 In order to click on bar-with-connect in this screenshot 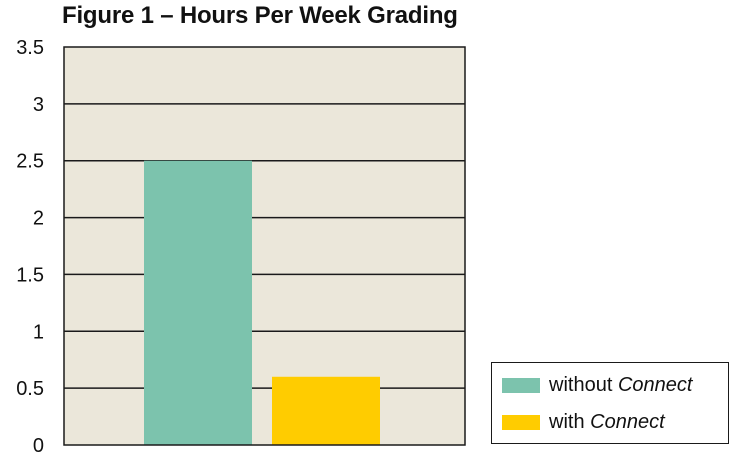, I will do `click(326, 410)`.